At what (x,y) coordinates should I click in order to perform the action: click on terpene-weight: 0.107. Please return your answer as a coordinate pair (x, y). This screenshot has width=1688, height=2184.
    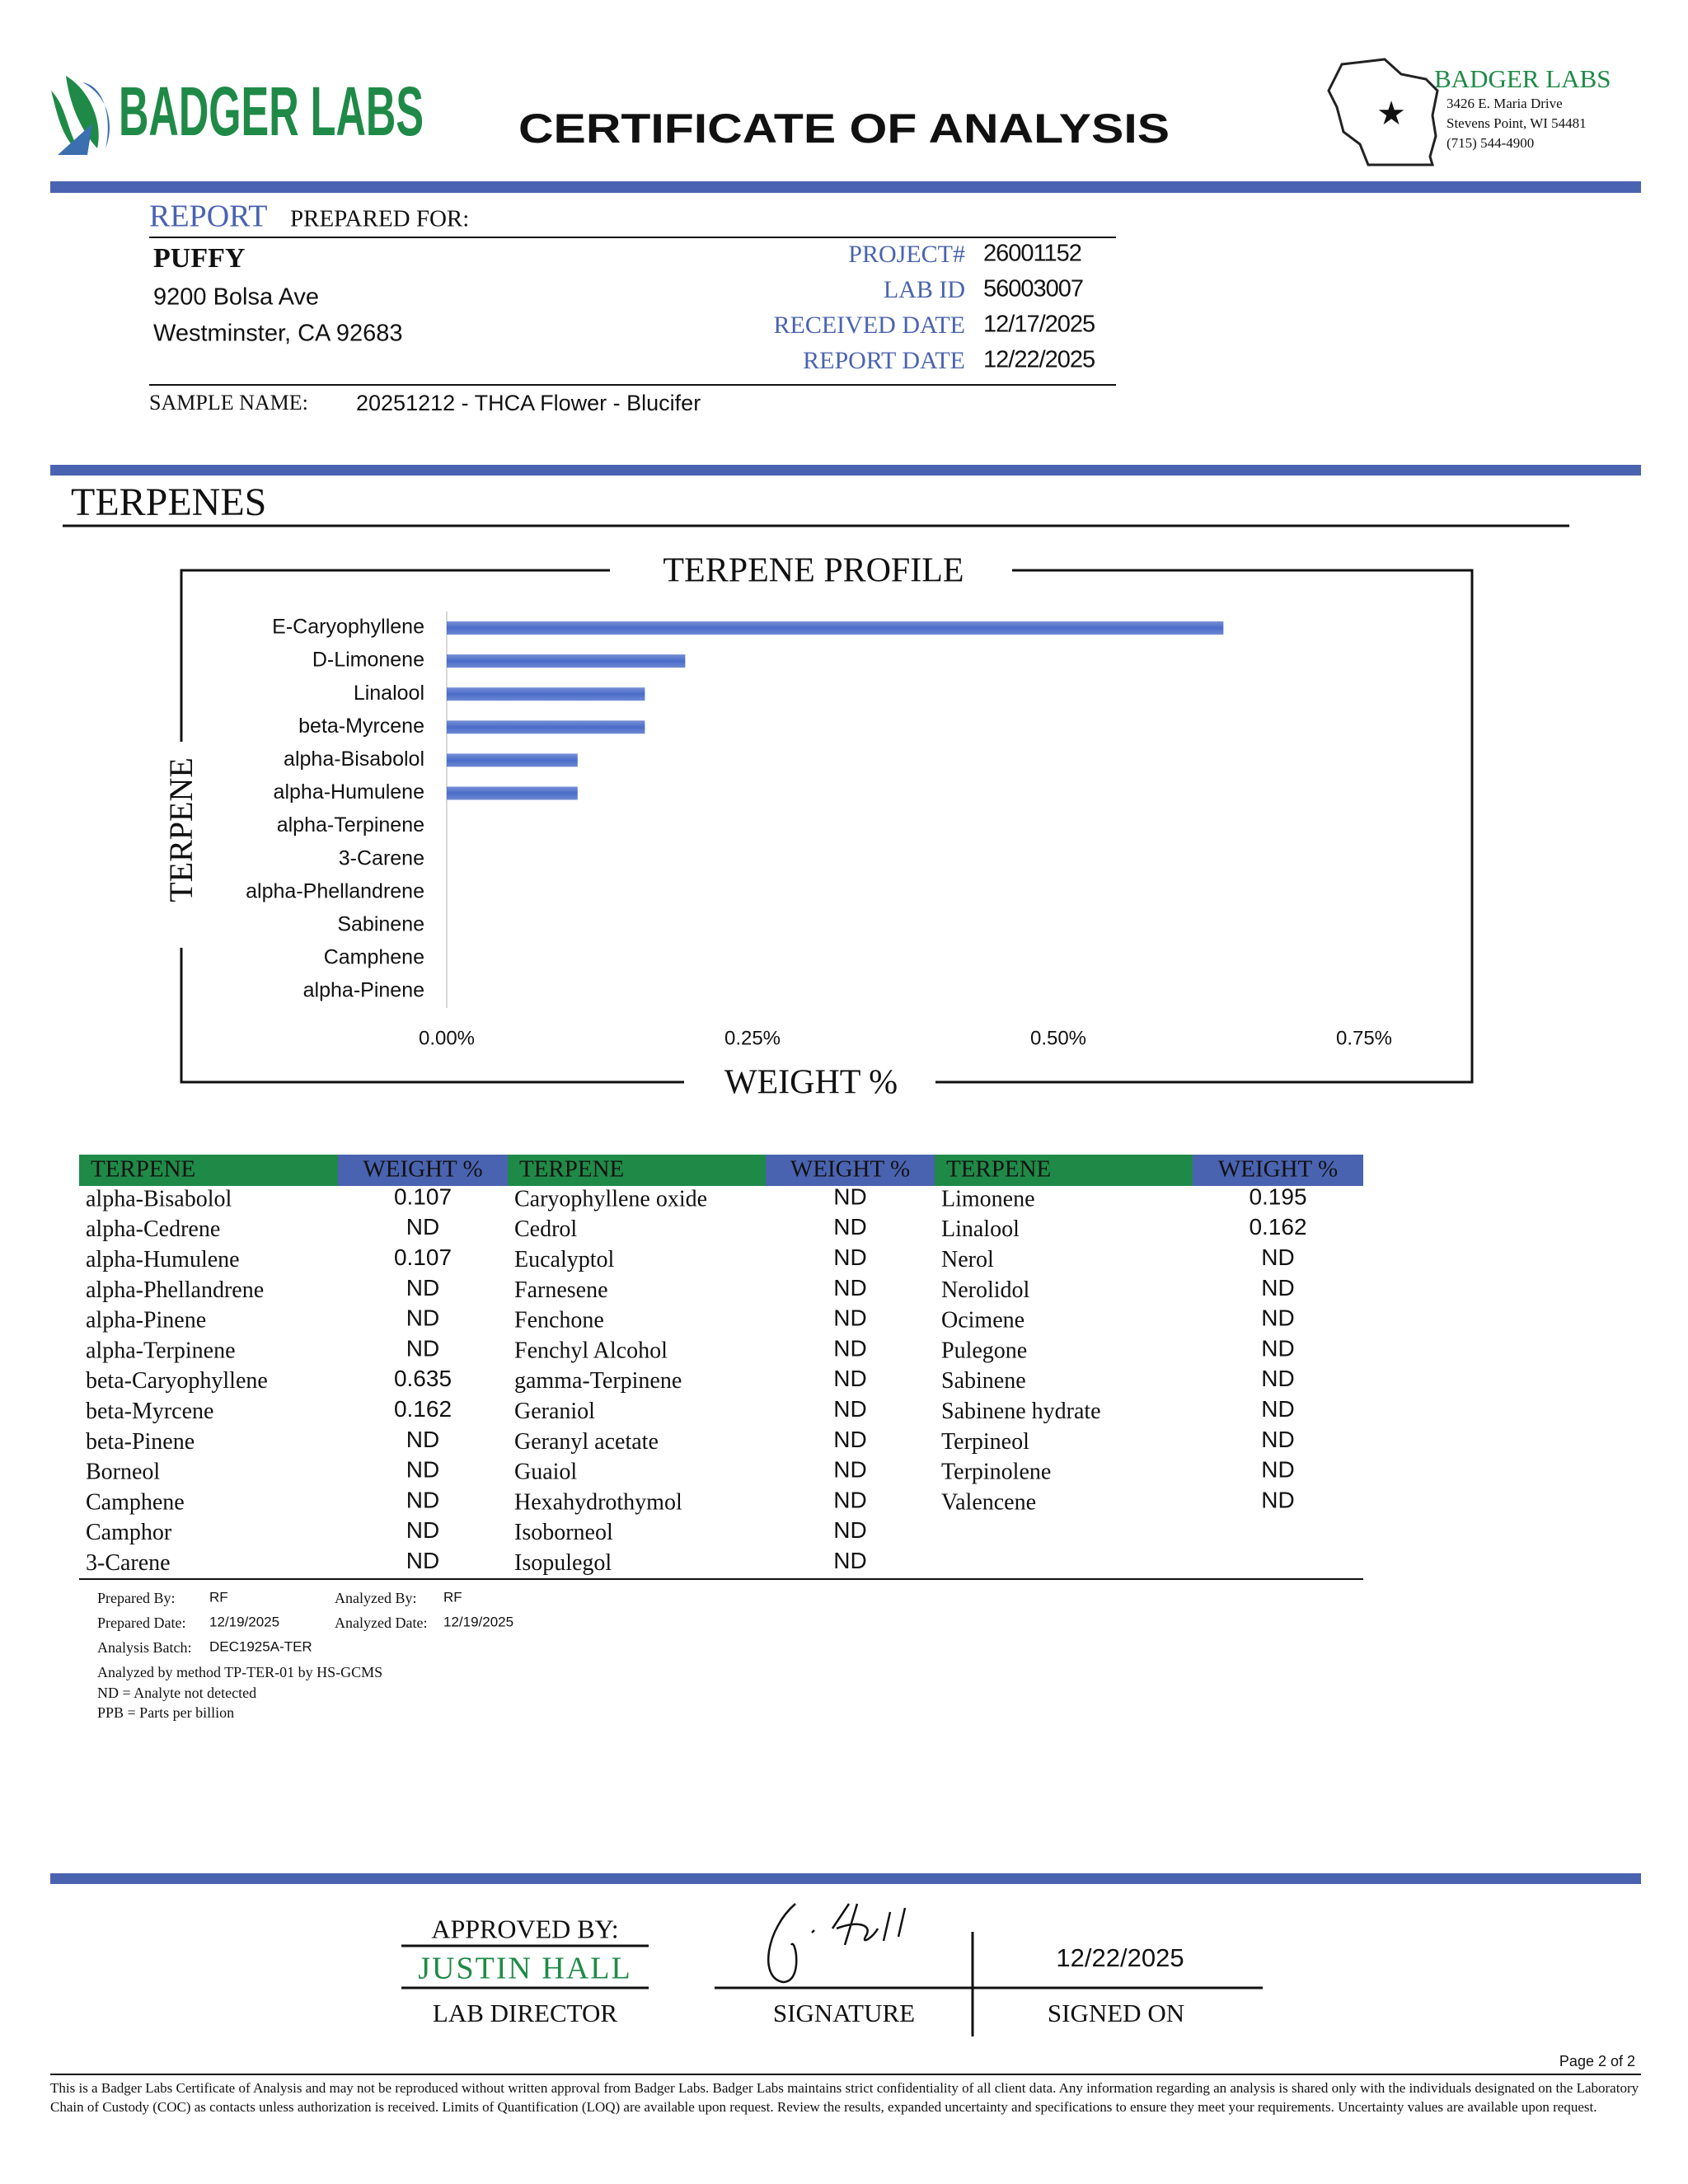
    Looking at the image, I should click on (423, 1196).